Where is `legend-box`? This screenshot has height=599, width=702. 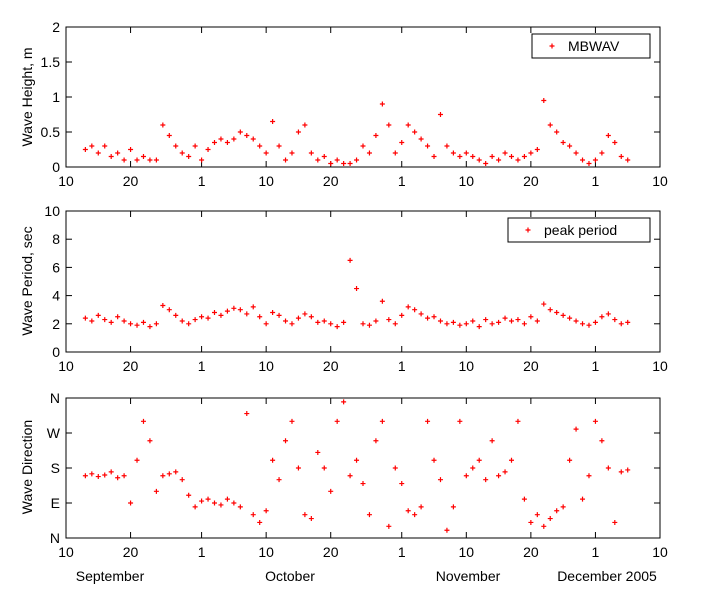 legend-box is located at coordinates (579, 230).